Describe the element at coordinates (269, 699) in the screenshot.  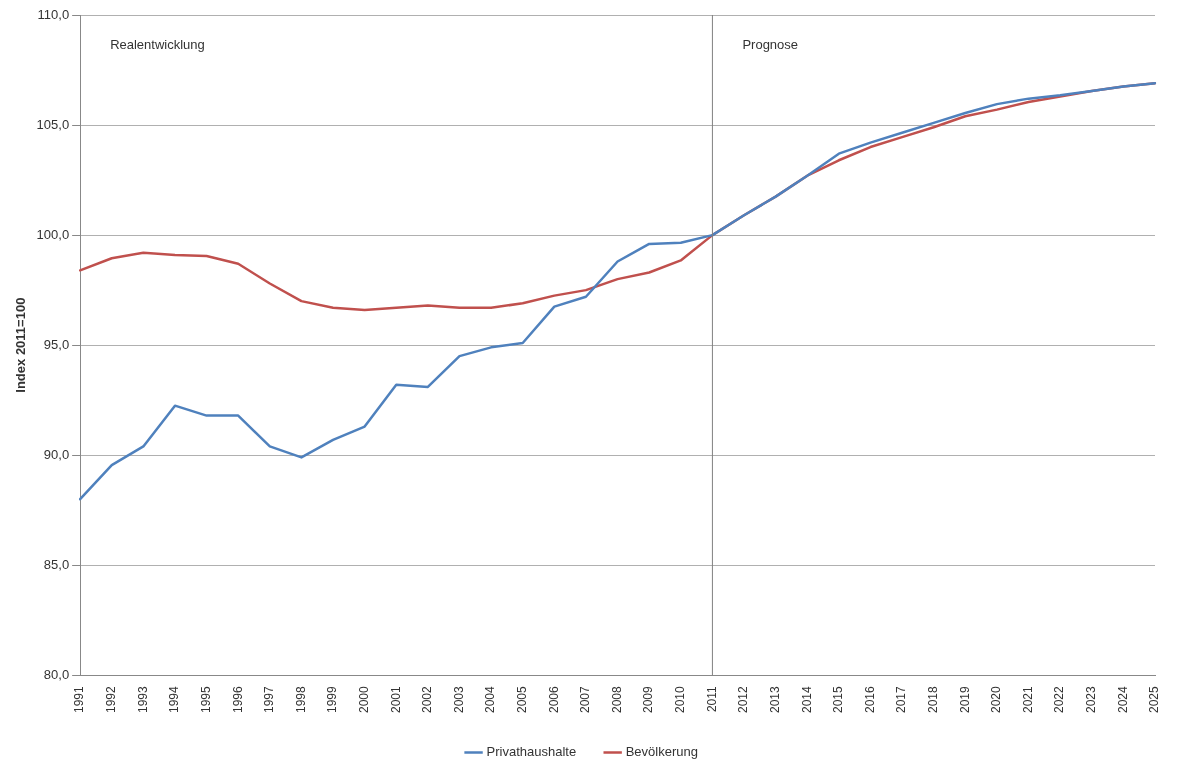
I see `x-tick-label: 1997` at that location.